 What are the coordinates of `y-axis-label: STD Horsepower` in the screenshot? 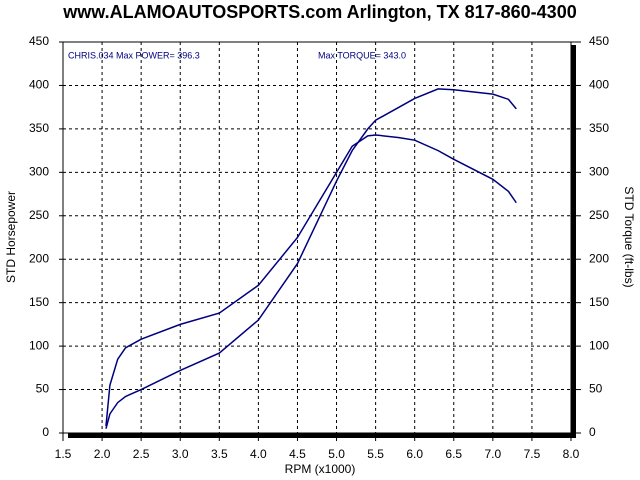 It's located at (11, 237).